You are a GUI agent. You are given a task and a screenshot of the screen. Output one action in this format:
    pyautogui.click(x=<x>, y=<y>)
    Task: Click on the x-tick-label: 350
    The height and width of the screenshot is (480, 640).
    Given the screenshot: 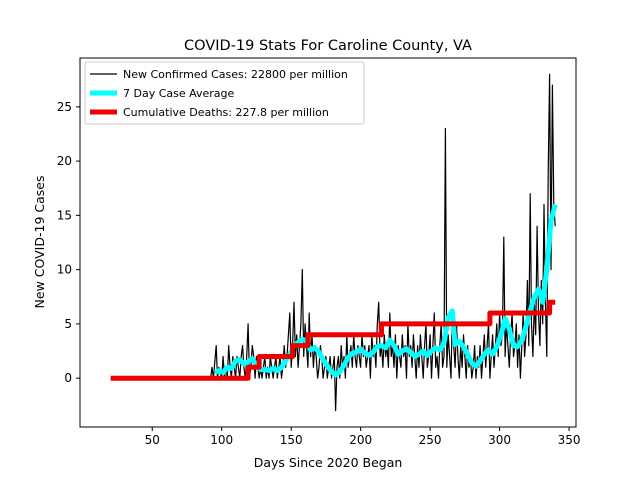 What is the action you would take?
    pyautogui.click(x=569, y=440)
    